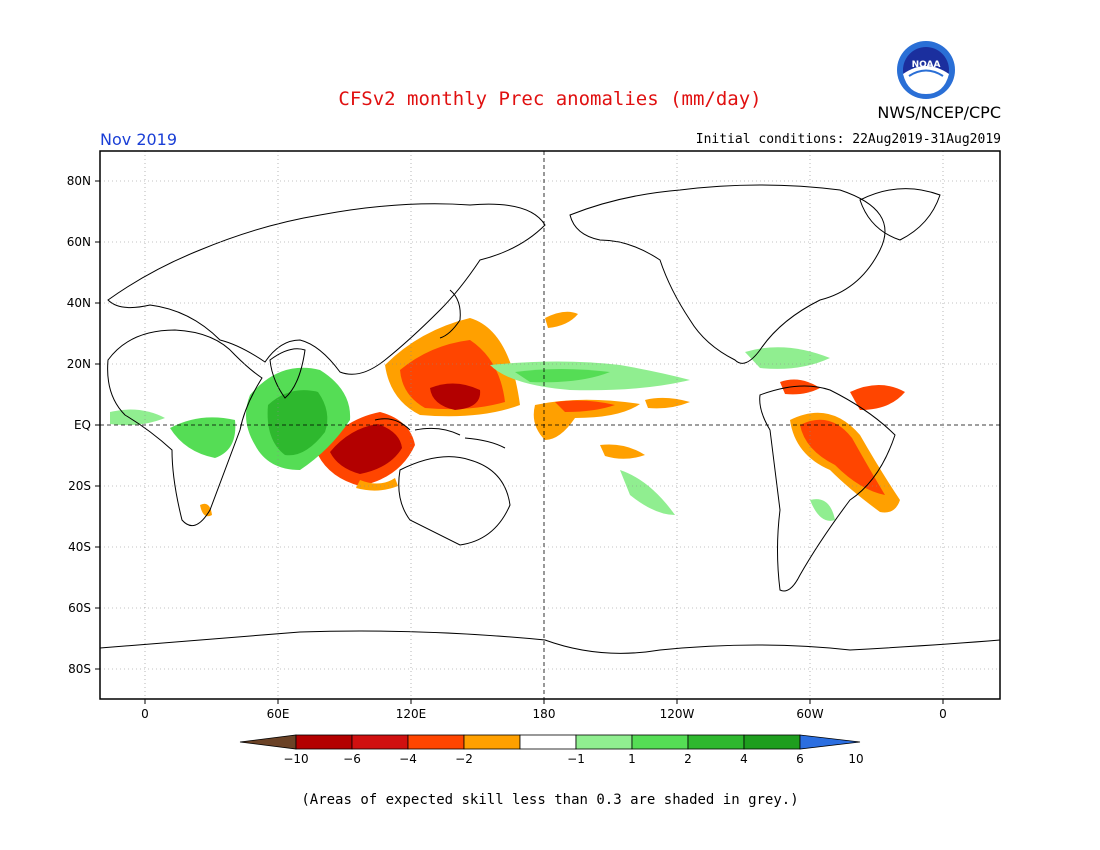  What do you see at coordinates (145, 714) in the screenshot?
I see `lon-tick-0: 0` at bounding box center [145, 714].